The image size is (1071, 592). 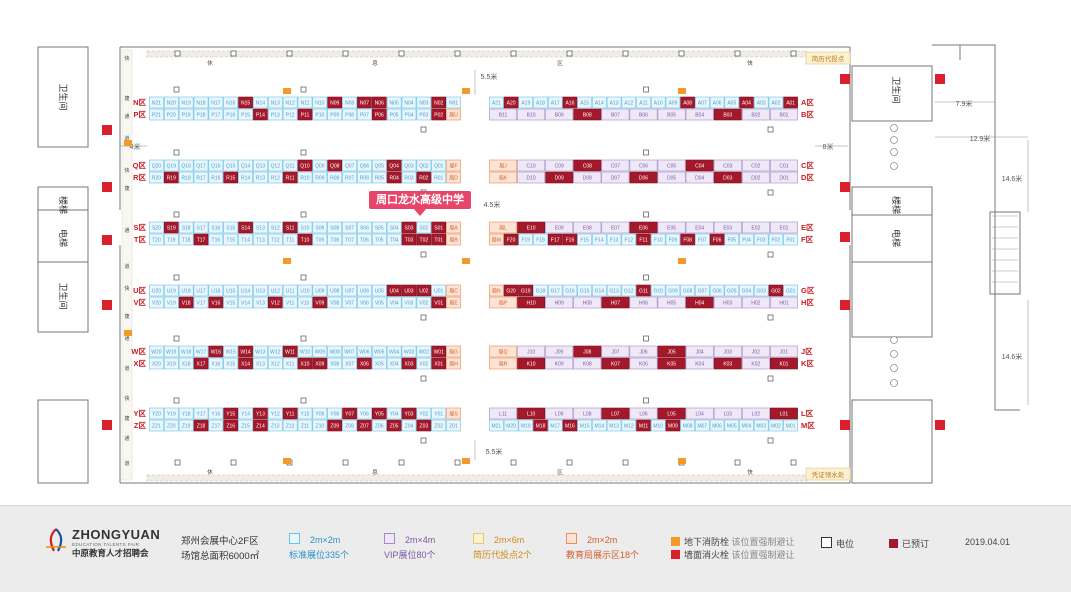 I want to click on booth-label: A09, so click(x=672, y=104).